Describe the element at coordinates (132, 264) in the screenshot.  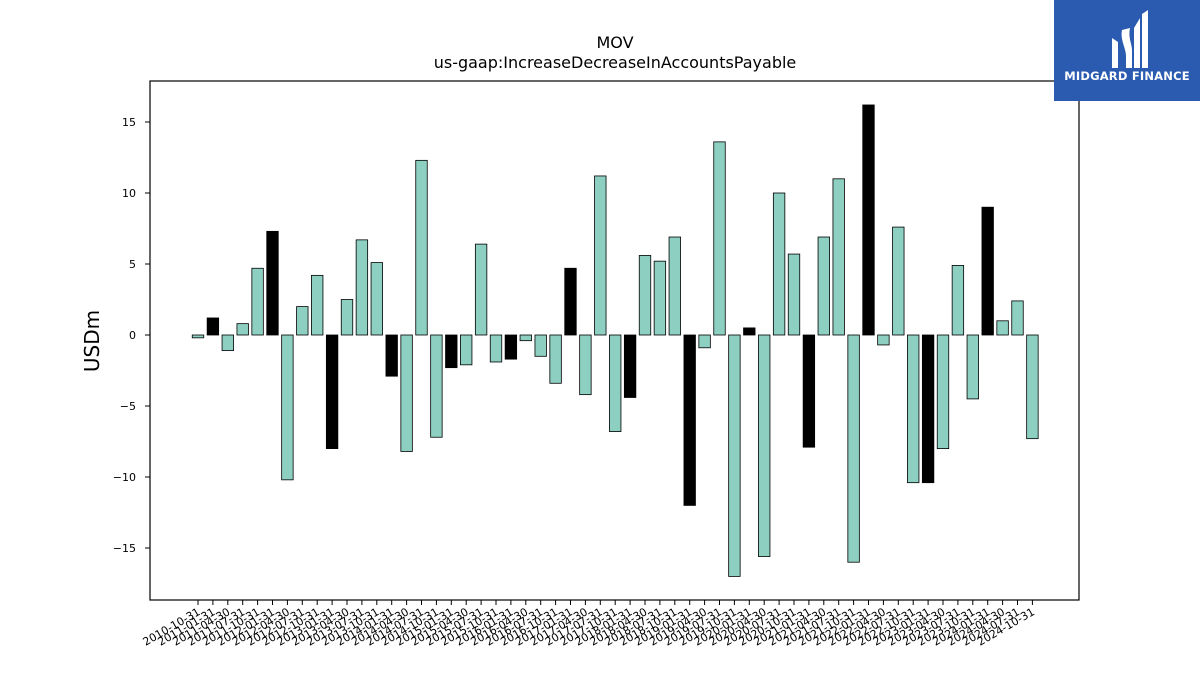
I see `y-tick-label: 5` at that location.